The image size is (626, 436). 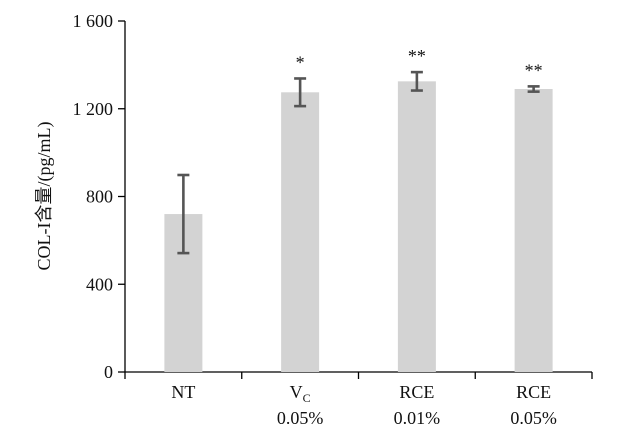 What do you see at coordinates (108, 372) in the screenshot?
I see `y-tick-label: 0` at bounding box center [108, 372].